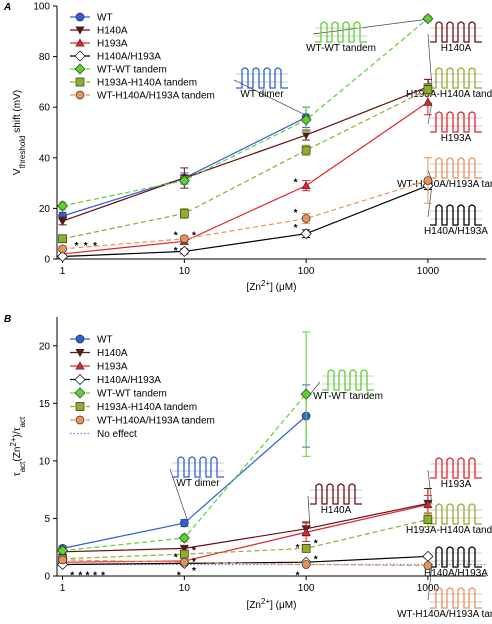 The height and width of the screenshot is (624, 492). I want to click on y-tick-label: 20, so click(45, 346).